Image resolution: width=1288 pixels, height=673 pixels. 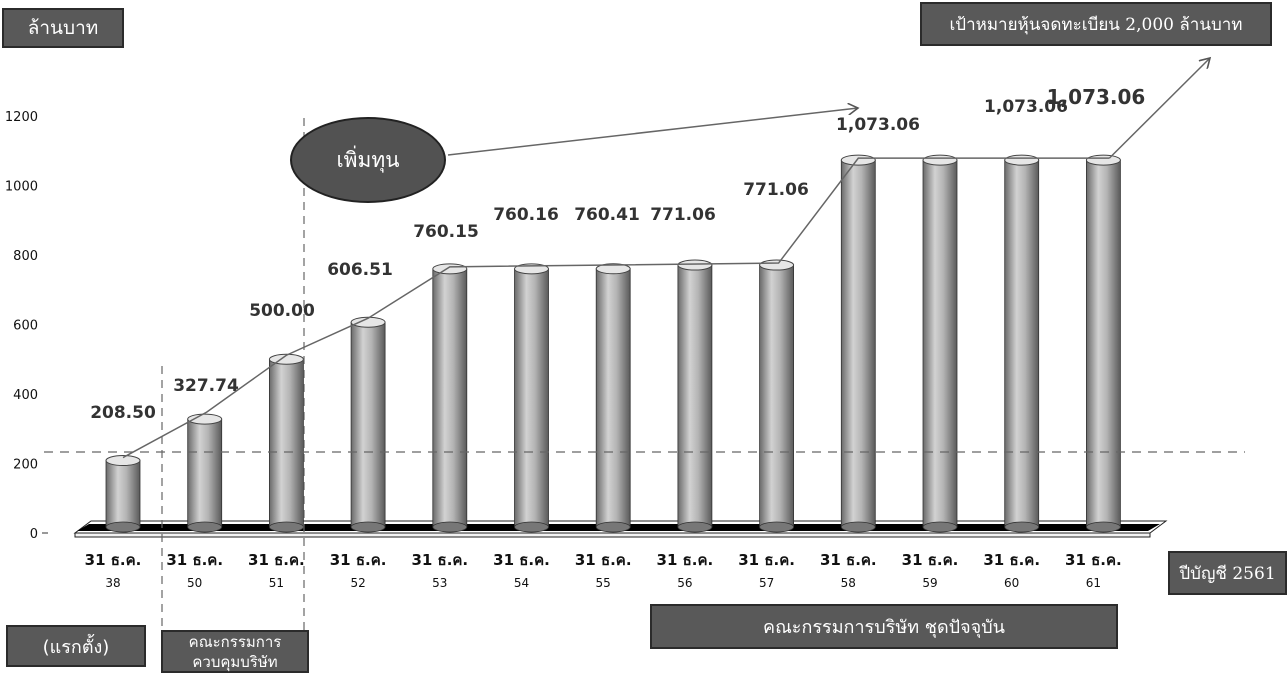 What do you see at coordinates (21, 187) in the screenshot?
I see `y-tick-label: 1000` at bounding box center [21, 187].